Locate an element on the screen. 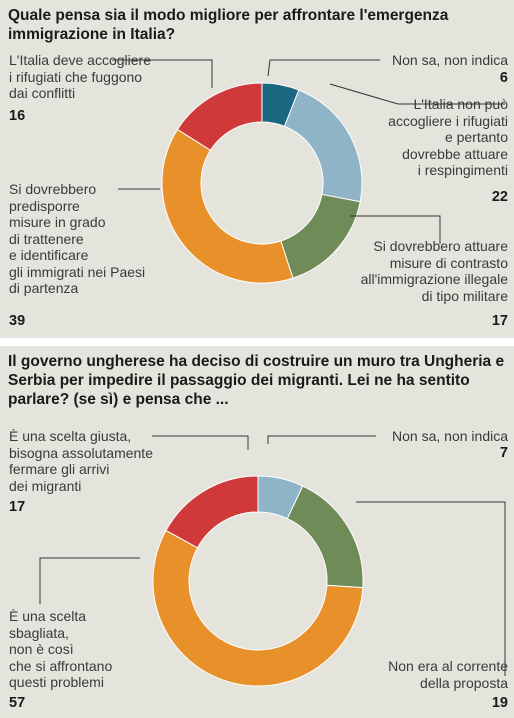 This screenshot has width=514, height=718. slice-value-scelta-giusta: 17 is located at coordinates (17, 507).